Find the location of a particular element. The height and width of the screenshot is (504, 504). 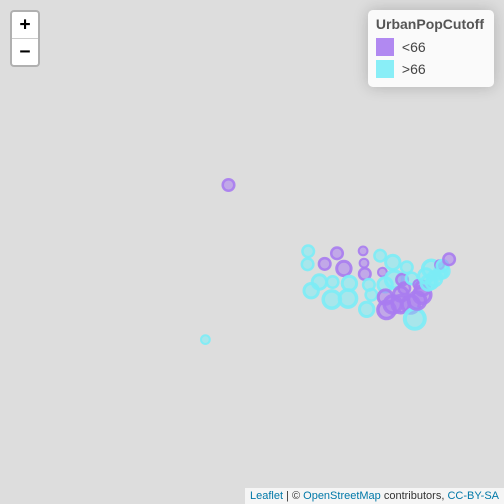

license-link: CC-BY-SA is located at coordinates (473, 496).